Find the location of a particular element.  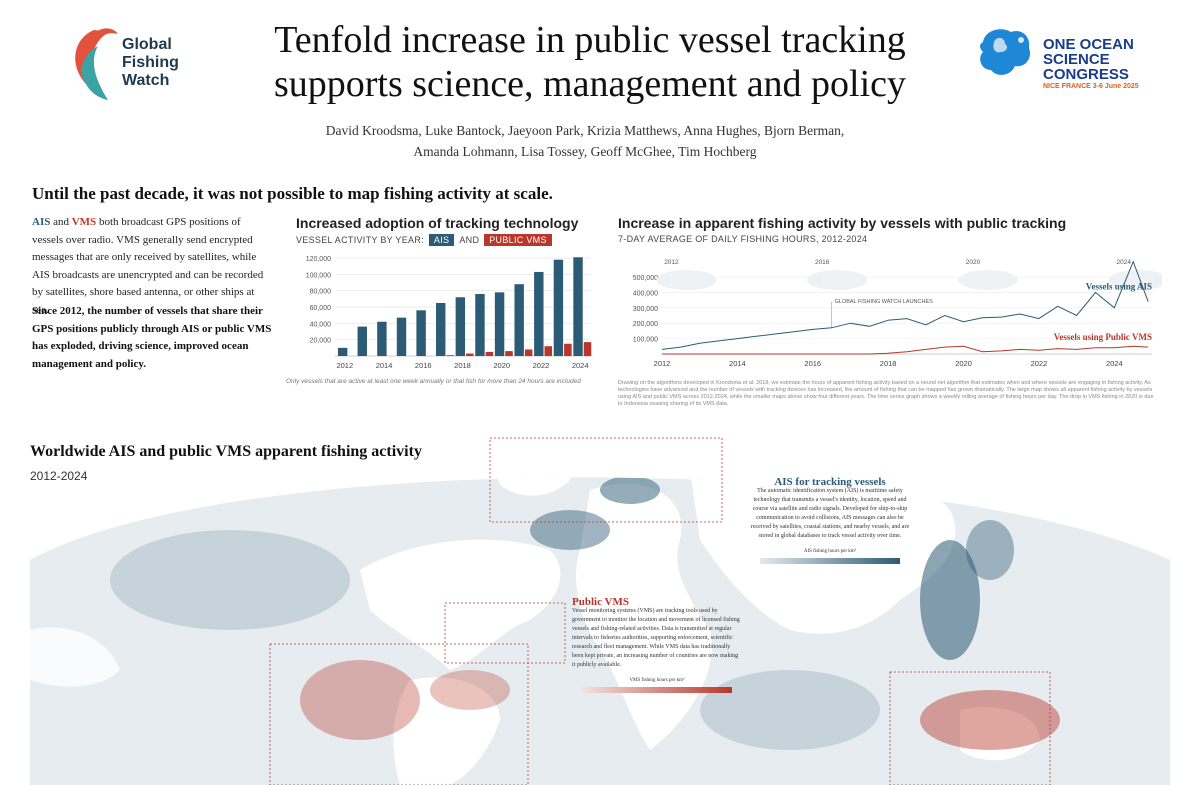

bar-y-tick-label: 120,000 is located at coordinates (318, 259).